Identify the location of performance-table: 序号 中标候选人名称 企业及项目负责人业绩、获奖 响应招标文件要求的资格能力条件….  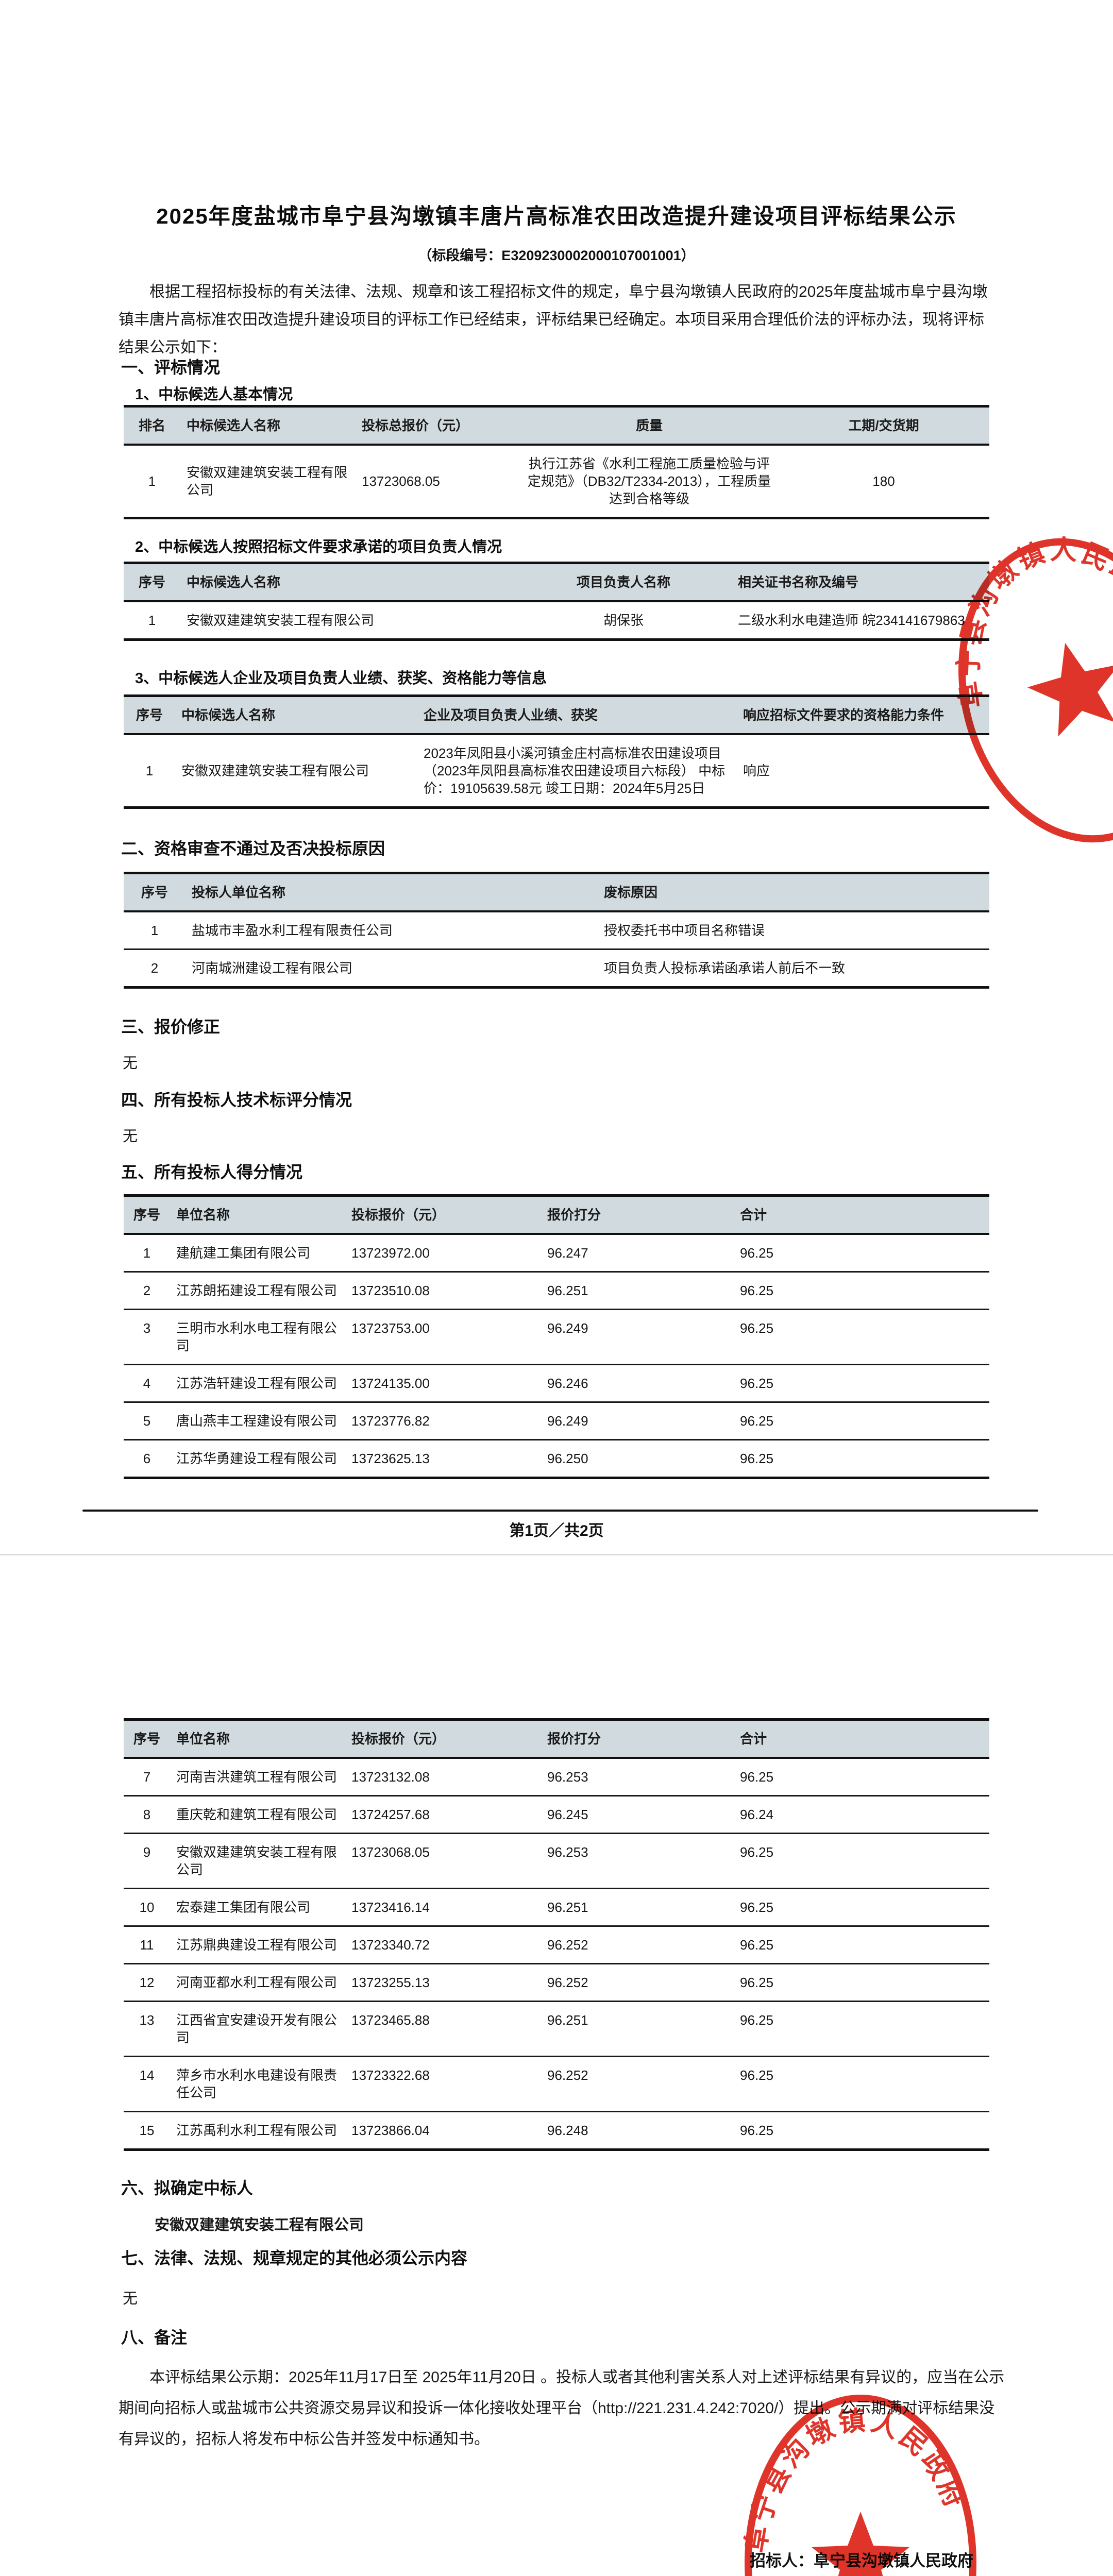
(556, 751).